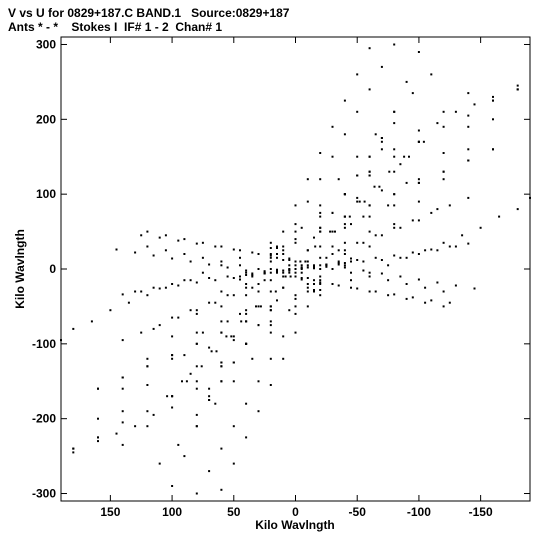  What do you see at coordinates (44, 344) in the screenshot?
I see `y-tick-label: -100` at bounding box center [44, 344].